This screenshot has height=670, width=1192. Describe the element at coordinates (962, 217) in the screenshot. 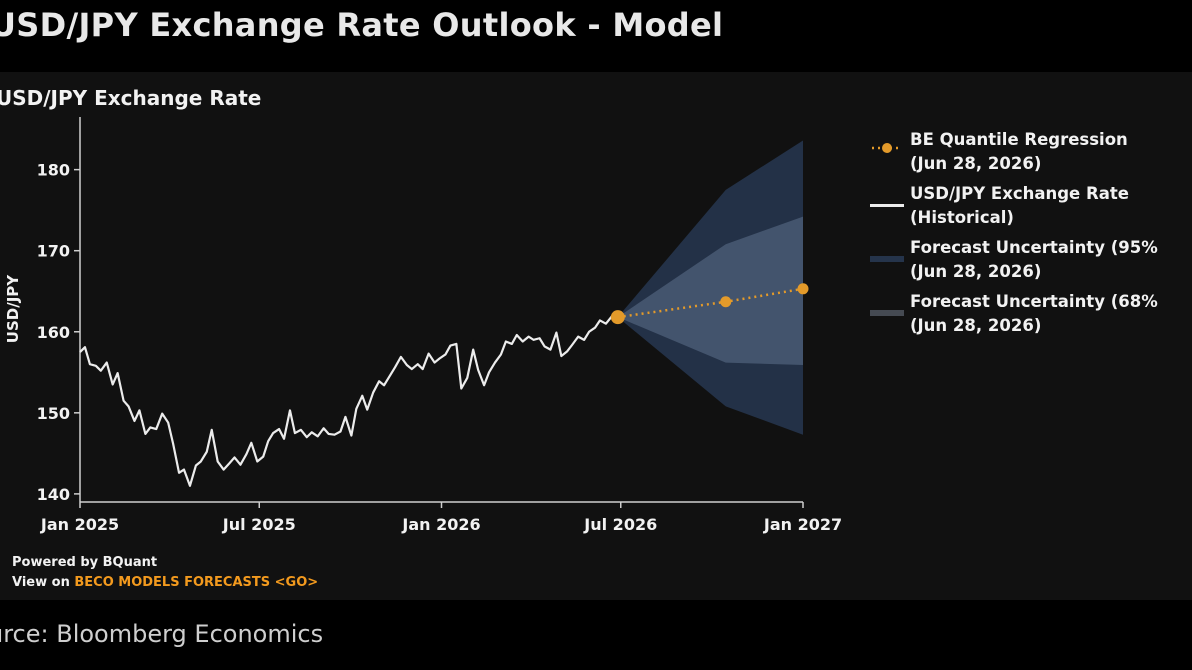

I see `legend-sublabel-2: (Historical)` at that location.